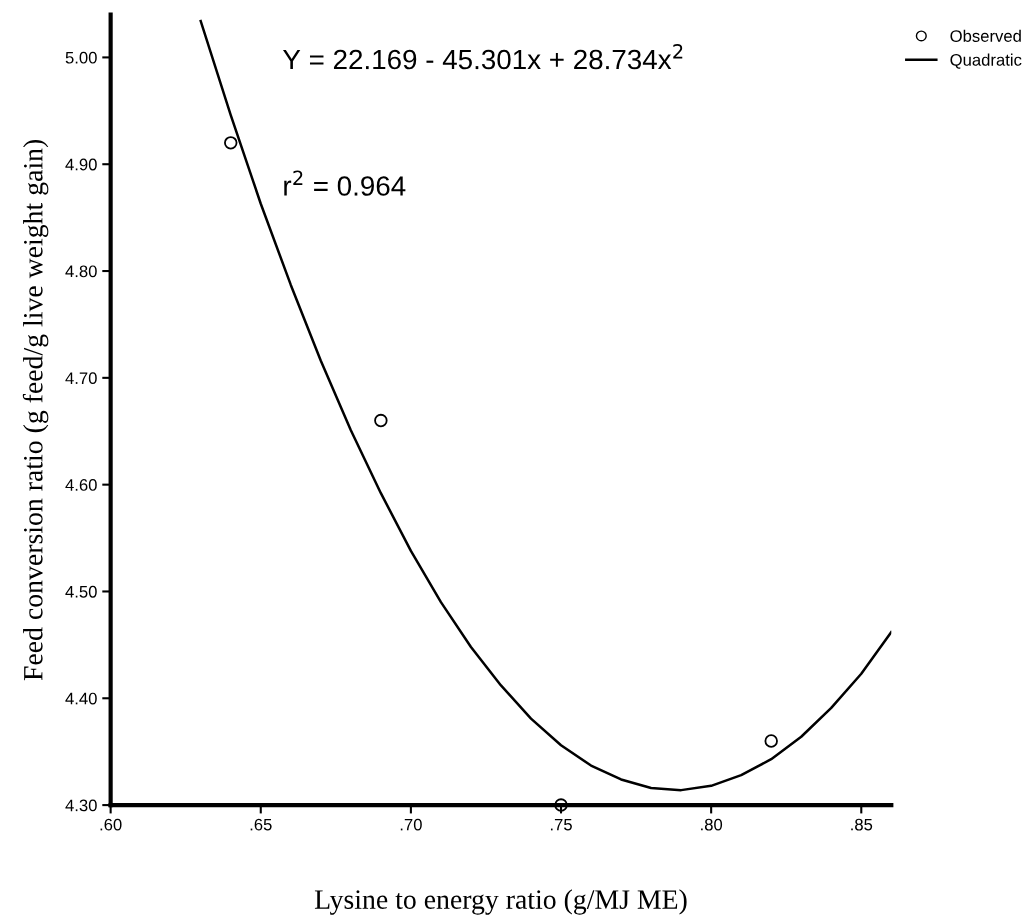 Image resolution: width=1034 pixels, height=918 pixels. I want to click on x-tick-label: .75, so click(561, 824).